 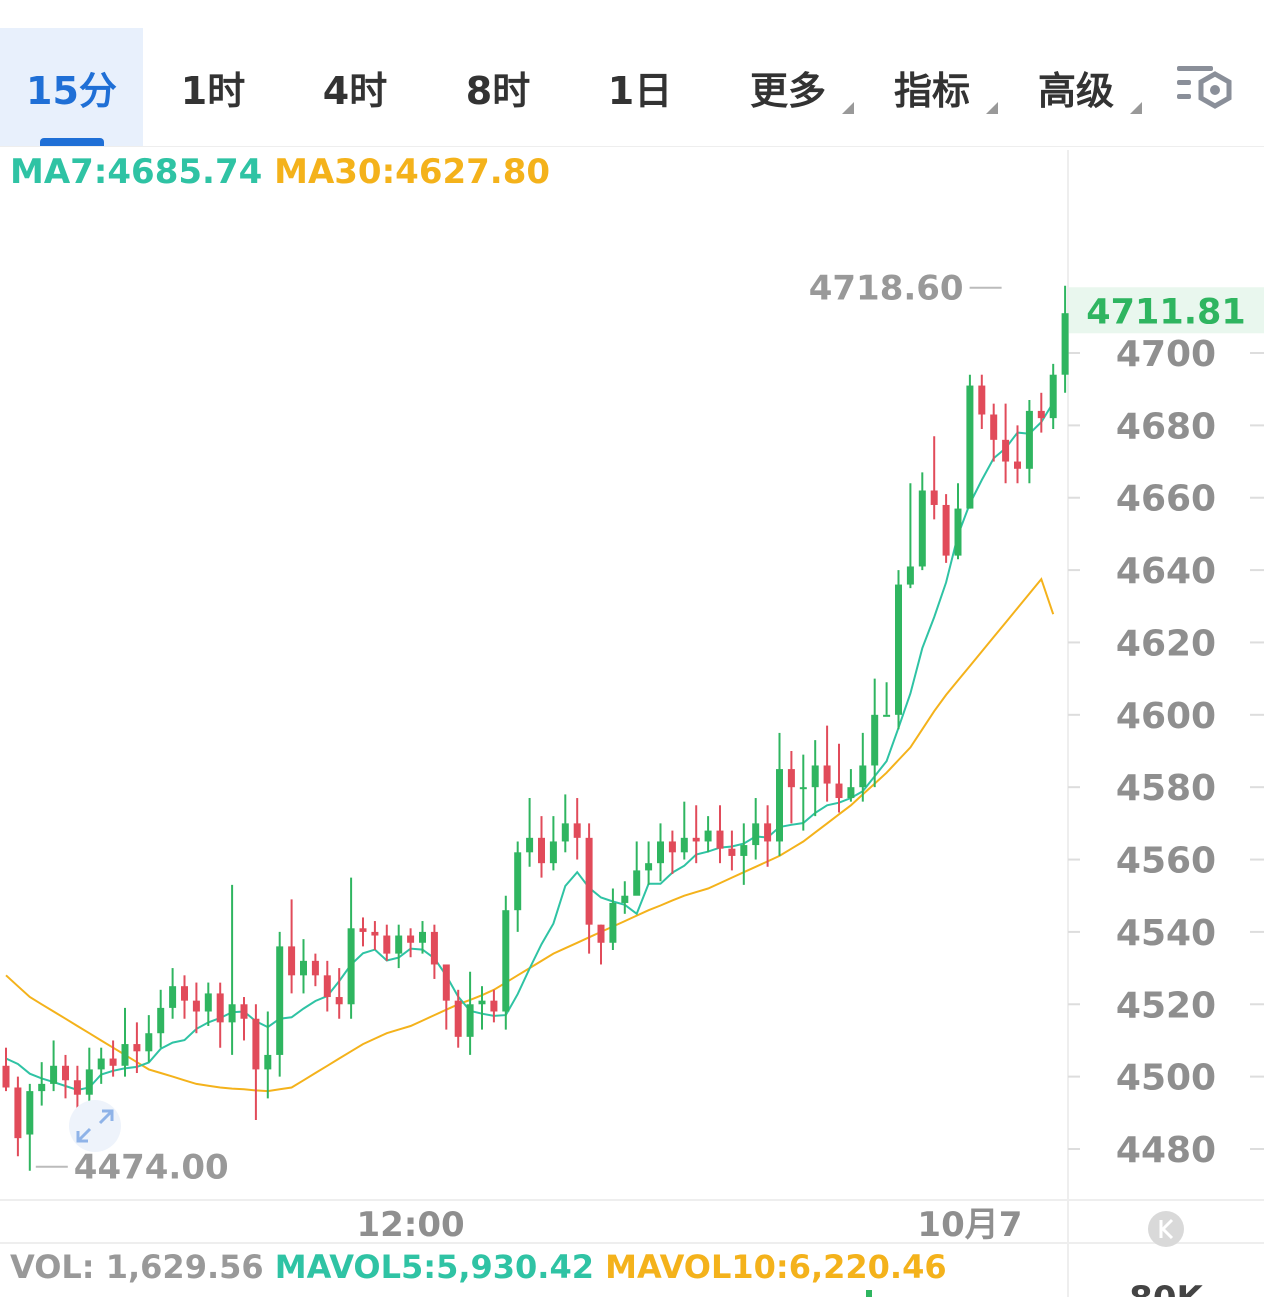 I want to click on x-tick-label: 10月7, so click(x=969, y=1225).